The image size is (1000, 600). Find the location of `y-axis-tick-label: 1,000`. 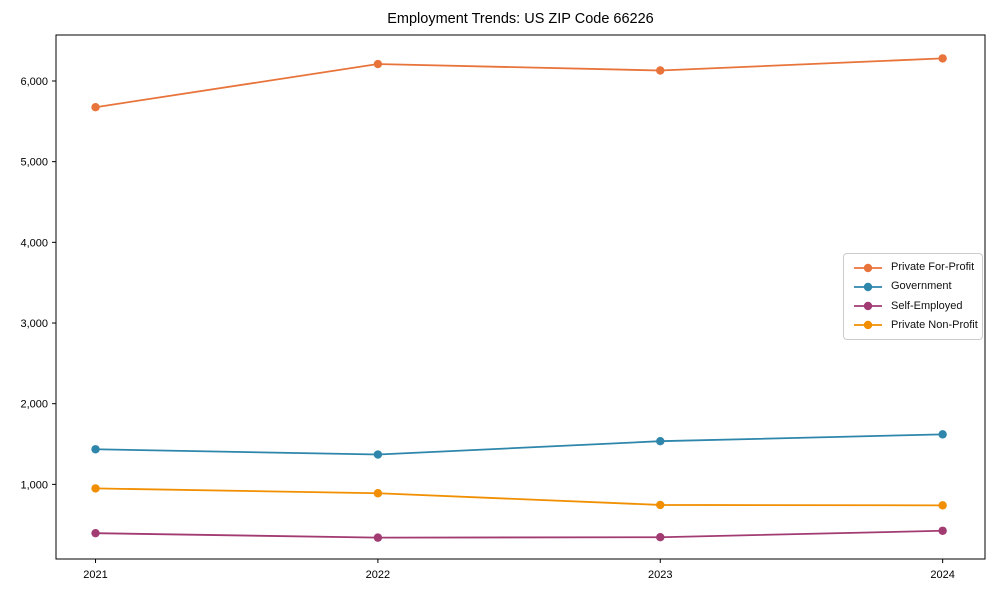

y-axis-tick-label: 1,000 is located at coordinates (34, 485).